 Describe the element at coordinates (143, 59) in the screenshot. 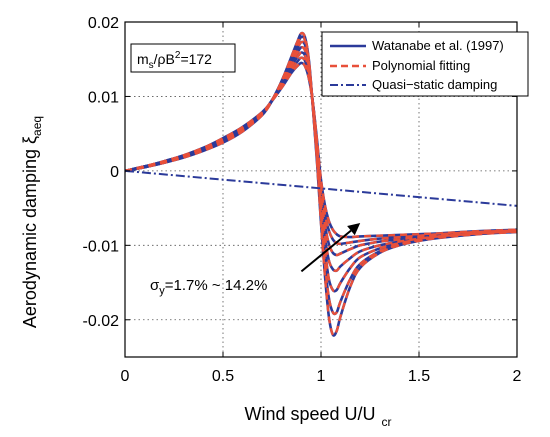

I see `mass-ratio-base: m` at that location.